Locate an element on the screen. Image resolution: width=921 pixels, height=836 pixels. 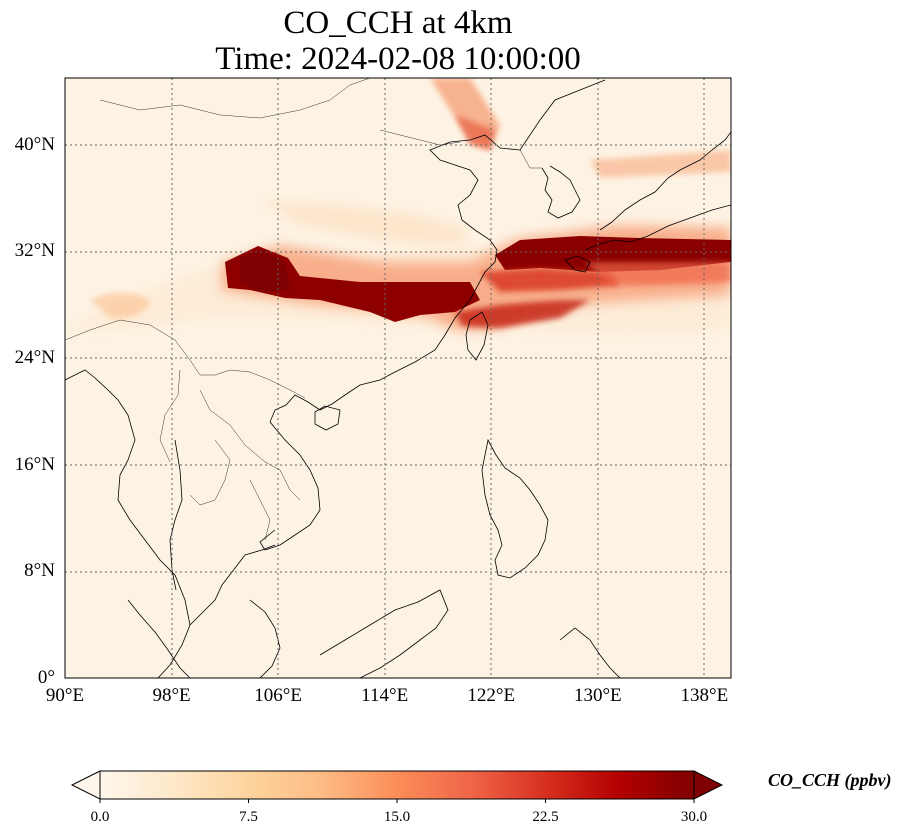
plume-north-core is located at coordinates (475, 132).